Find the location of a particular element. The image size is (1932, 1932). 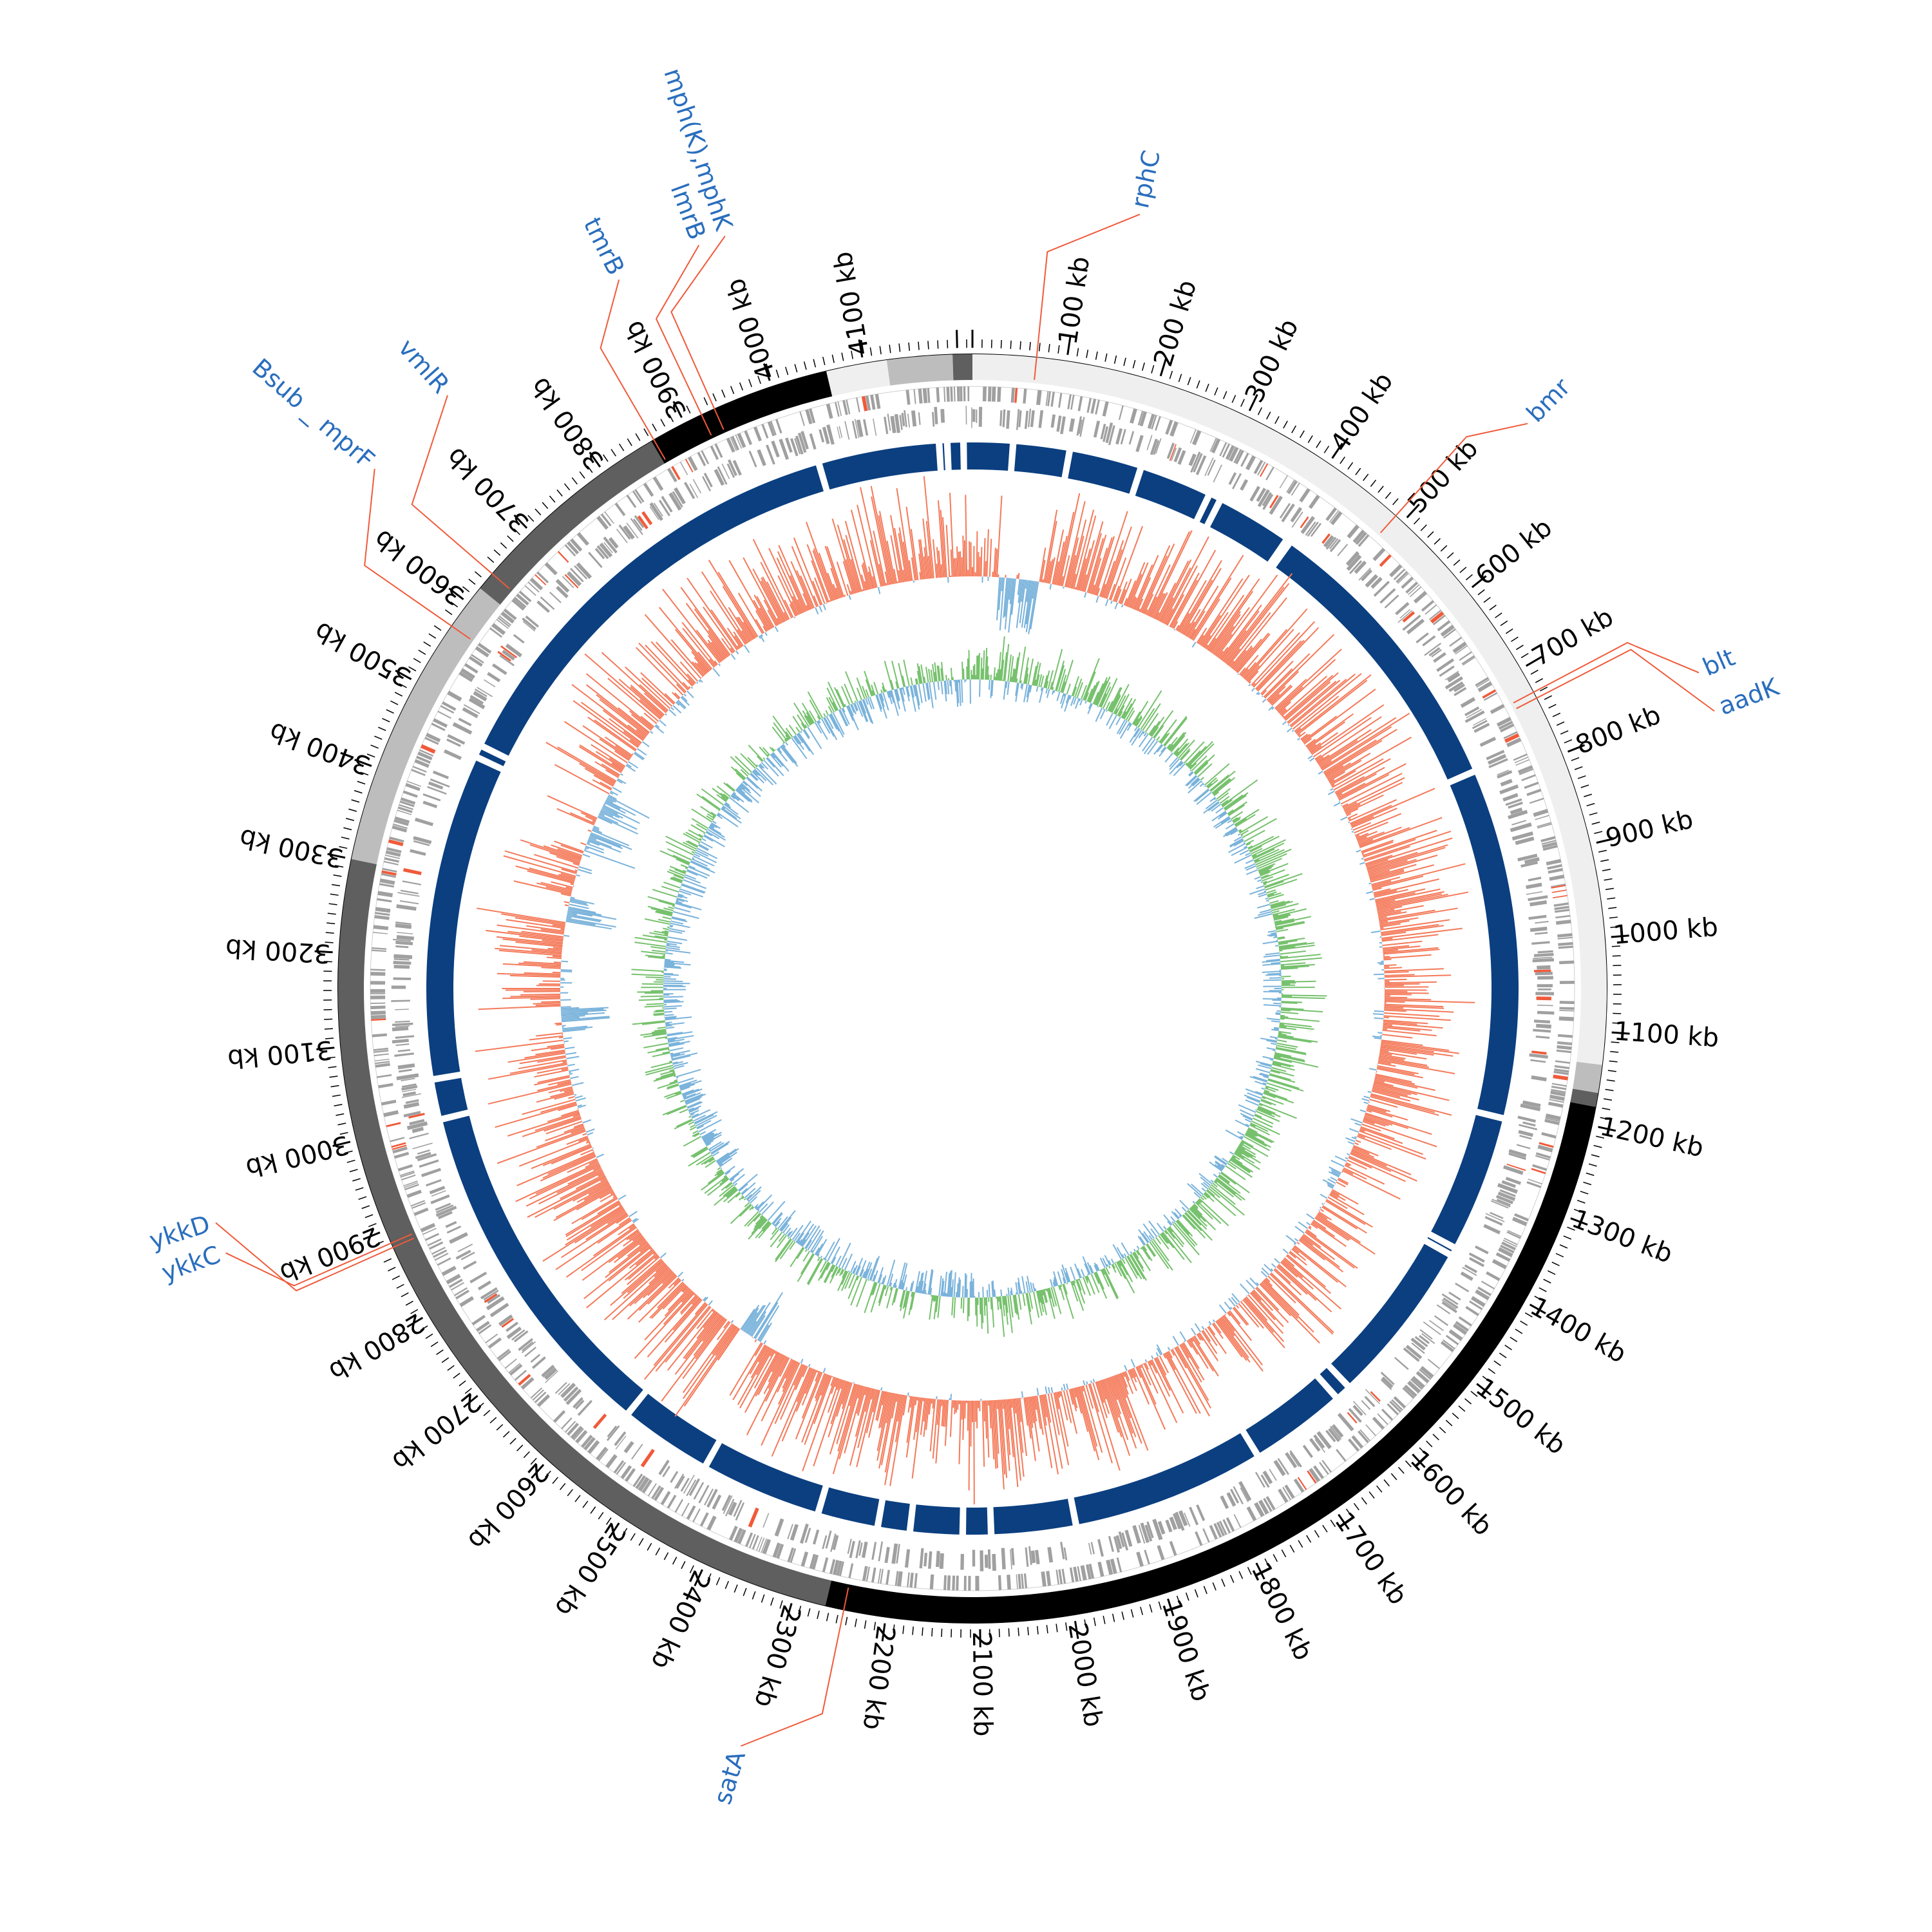

tick-label-2200: 2200 kb is located at coordinates (878, 1678).